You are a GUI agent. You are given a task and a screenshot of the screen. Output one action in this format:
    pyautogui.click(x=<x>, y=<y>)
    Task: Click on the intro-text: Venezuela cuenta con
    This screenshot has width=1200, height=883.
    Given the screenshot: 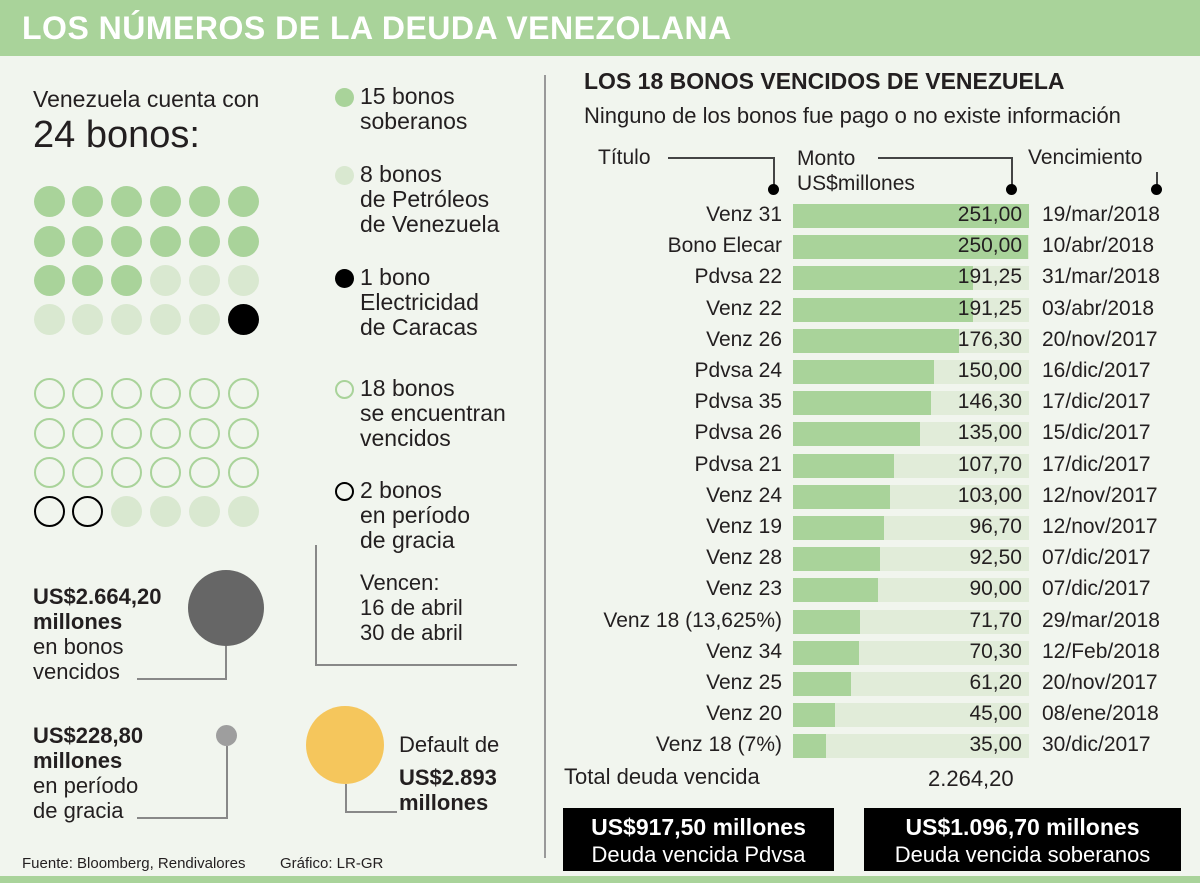 What is the action you would take?
    pyautogui.click(x=146, y=99)
    